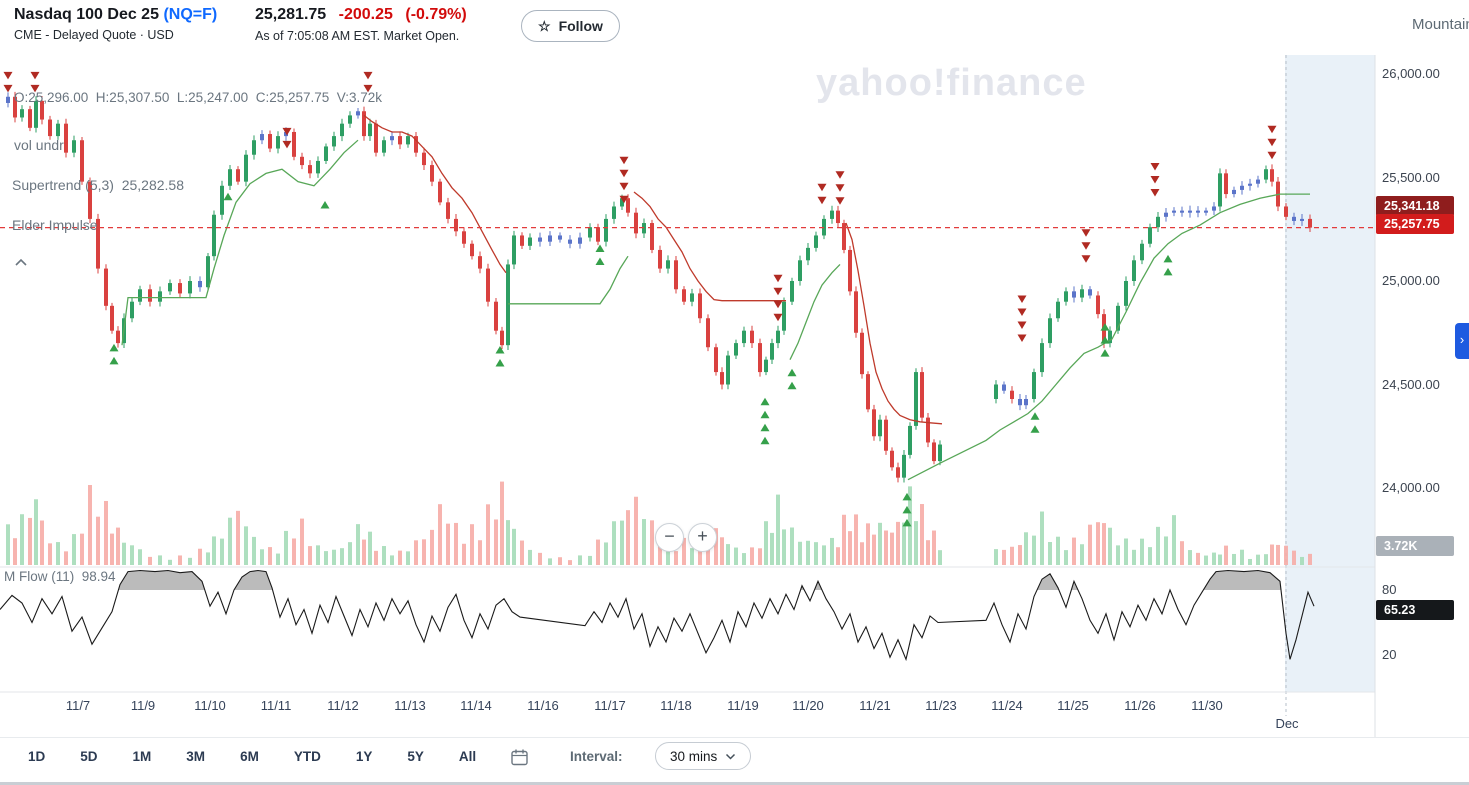 The image size is (1469, 785). I want to click on range-button-all: All, so click(467, 756).